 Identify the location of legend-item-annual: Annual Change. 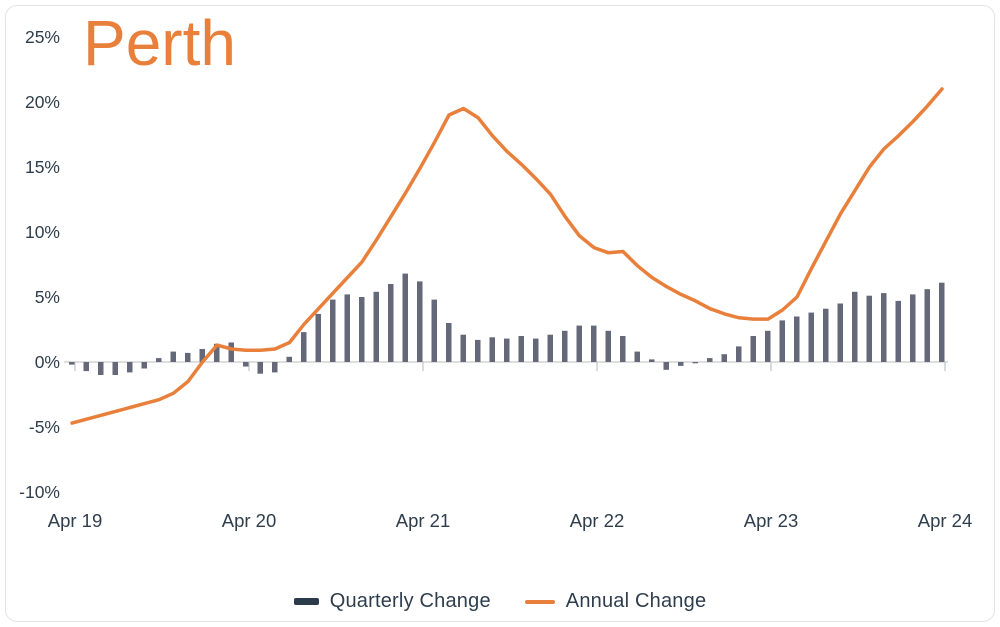
(615, 601).